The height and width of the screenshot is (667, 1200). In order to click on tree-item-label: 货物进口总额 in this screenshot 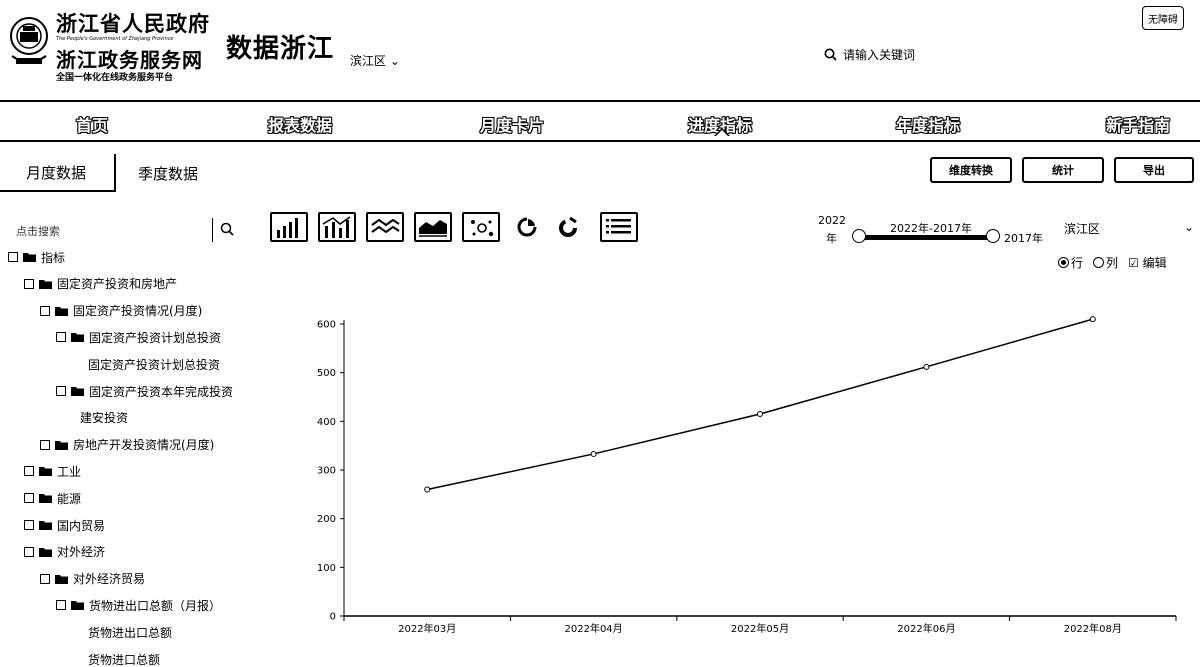, I will do `click(124, 659)`.